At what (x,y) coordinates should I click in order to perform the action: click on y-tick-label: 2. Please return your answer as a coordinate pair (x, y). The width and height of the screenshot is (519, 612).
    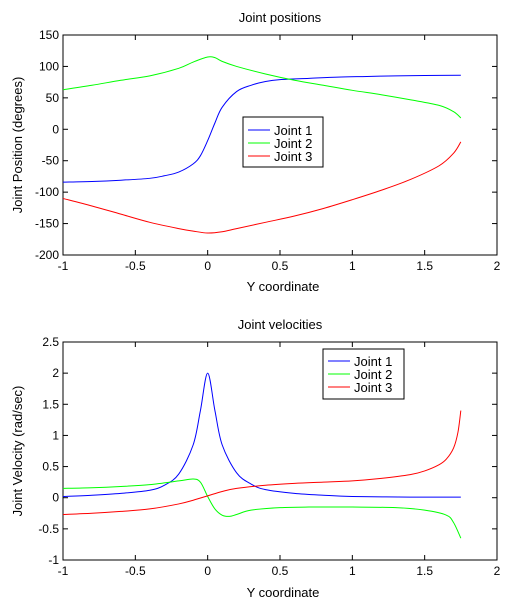
    Looking at the image, I should click on (55, 373).